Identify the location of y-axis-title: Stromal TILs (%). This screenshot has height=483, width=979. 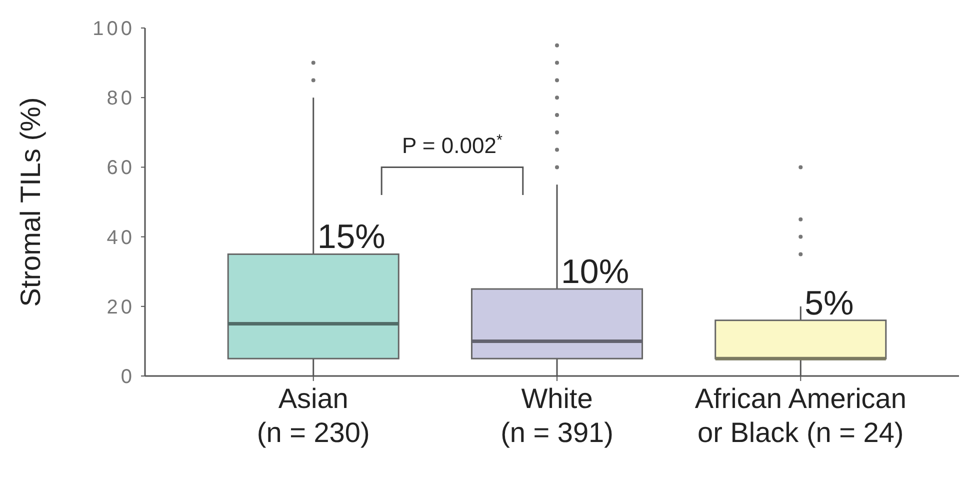
(30, 202).